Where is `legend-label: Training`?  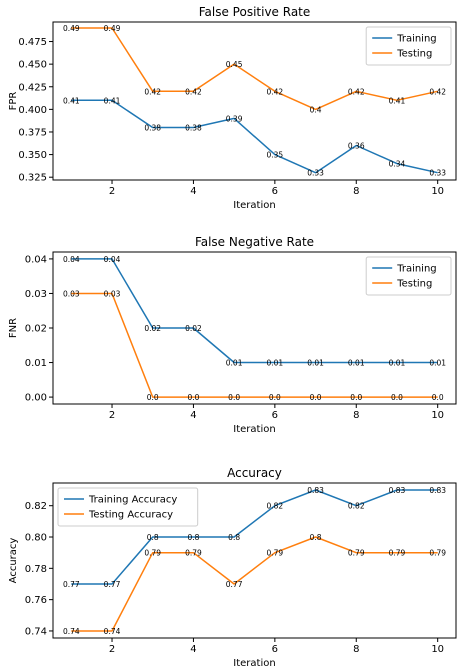 legend-label: Training is located at coordinates (416, 39).